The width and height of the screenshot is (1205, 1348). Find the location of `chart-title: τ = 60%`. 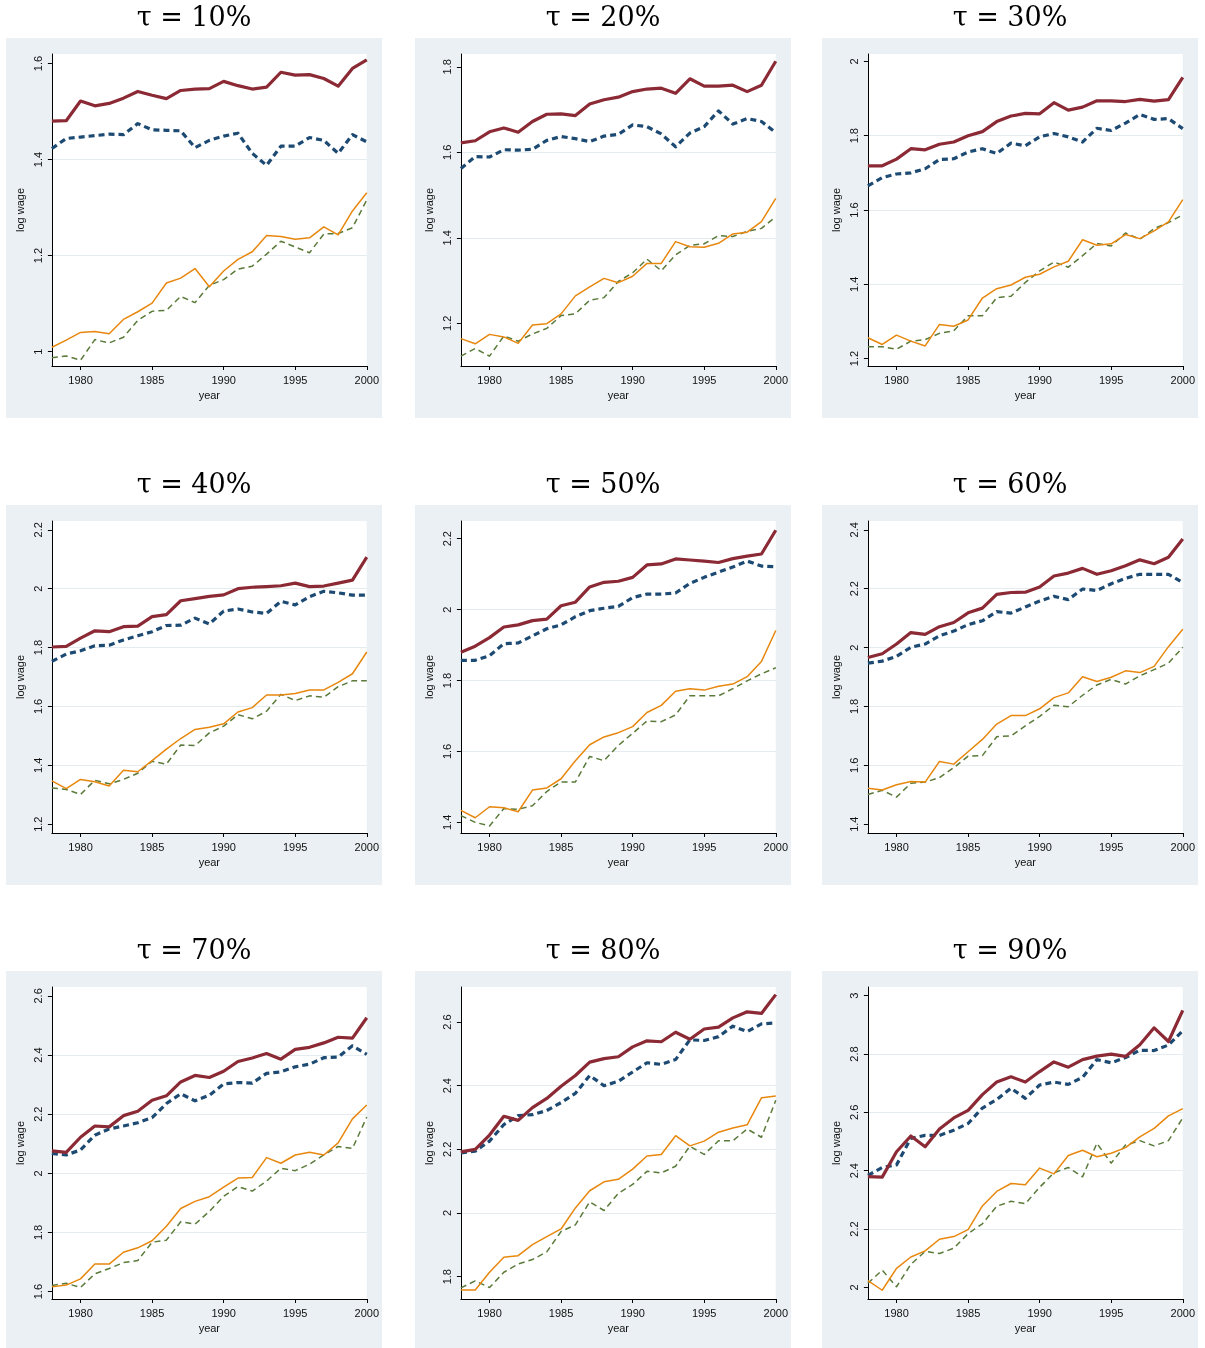

chart-title: τ = 60% is located at coordinates (1010, 484).